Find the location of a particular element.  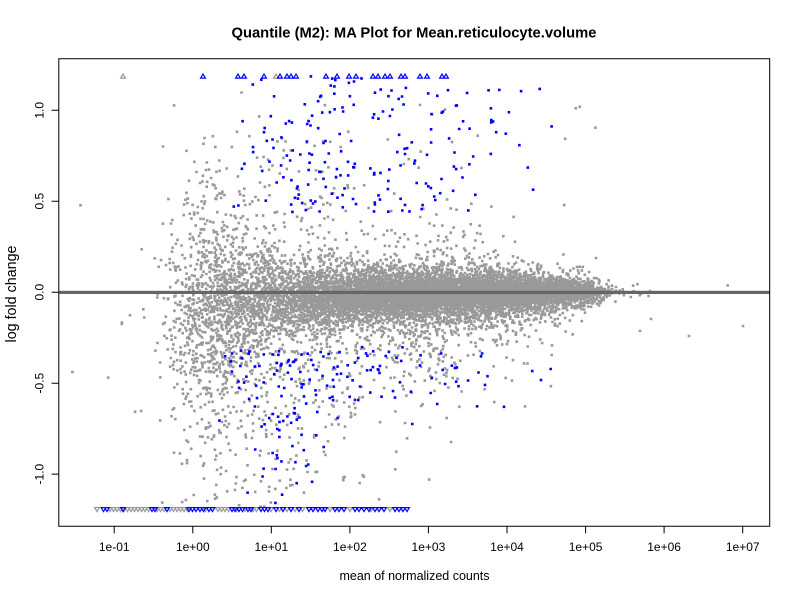

svg-text: 1e+03 is located at coordinates (429, 547).